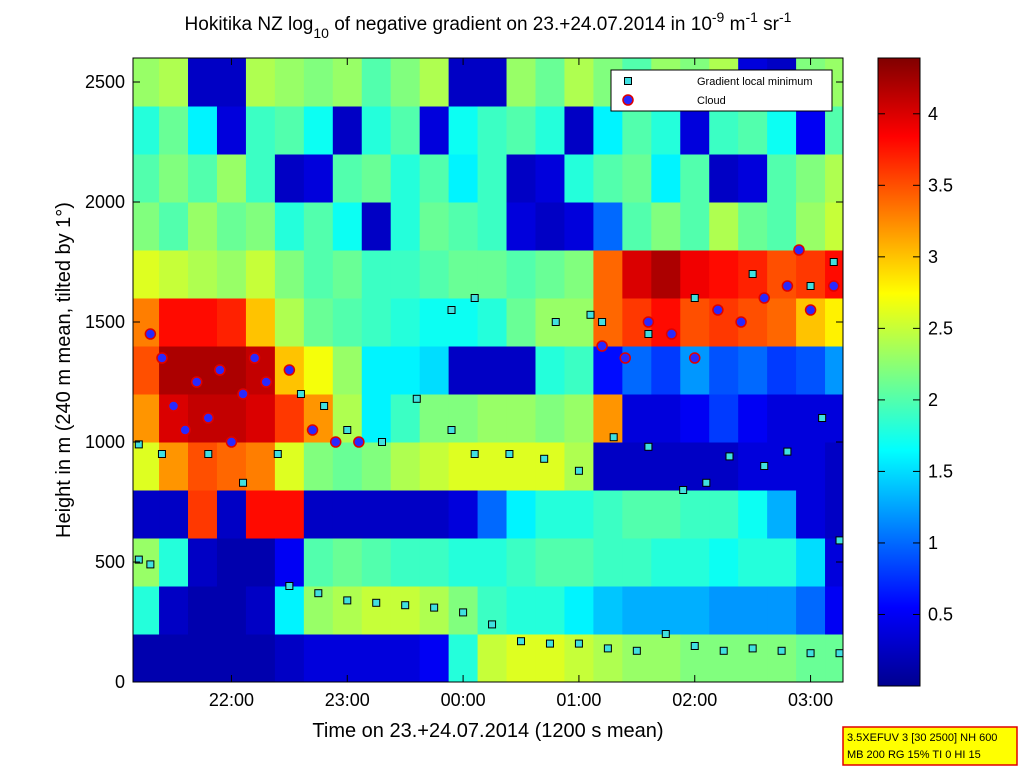  I want to click on y-tick-label: 2500, so click(105, 82).